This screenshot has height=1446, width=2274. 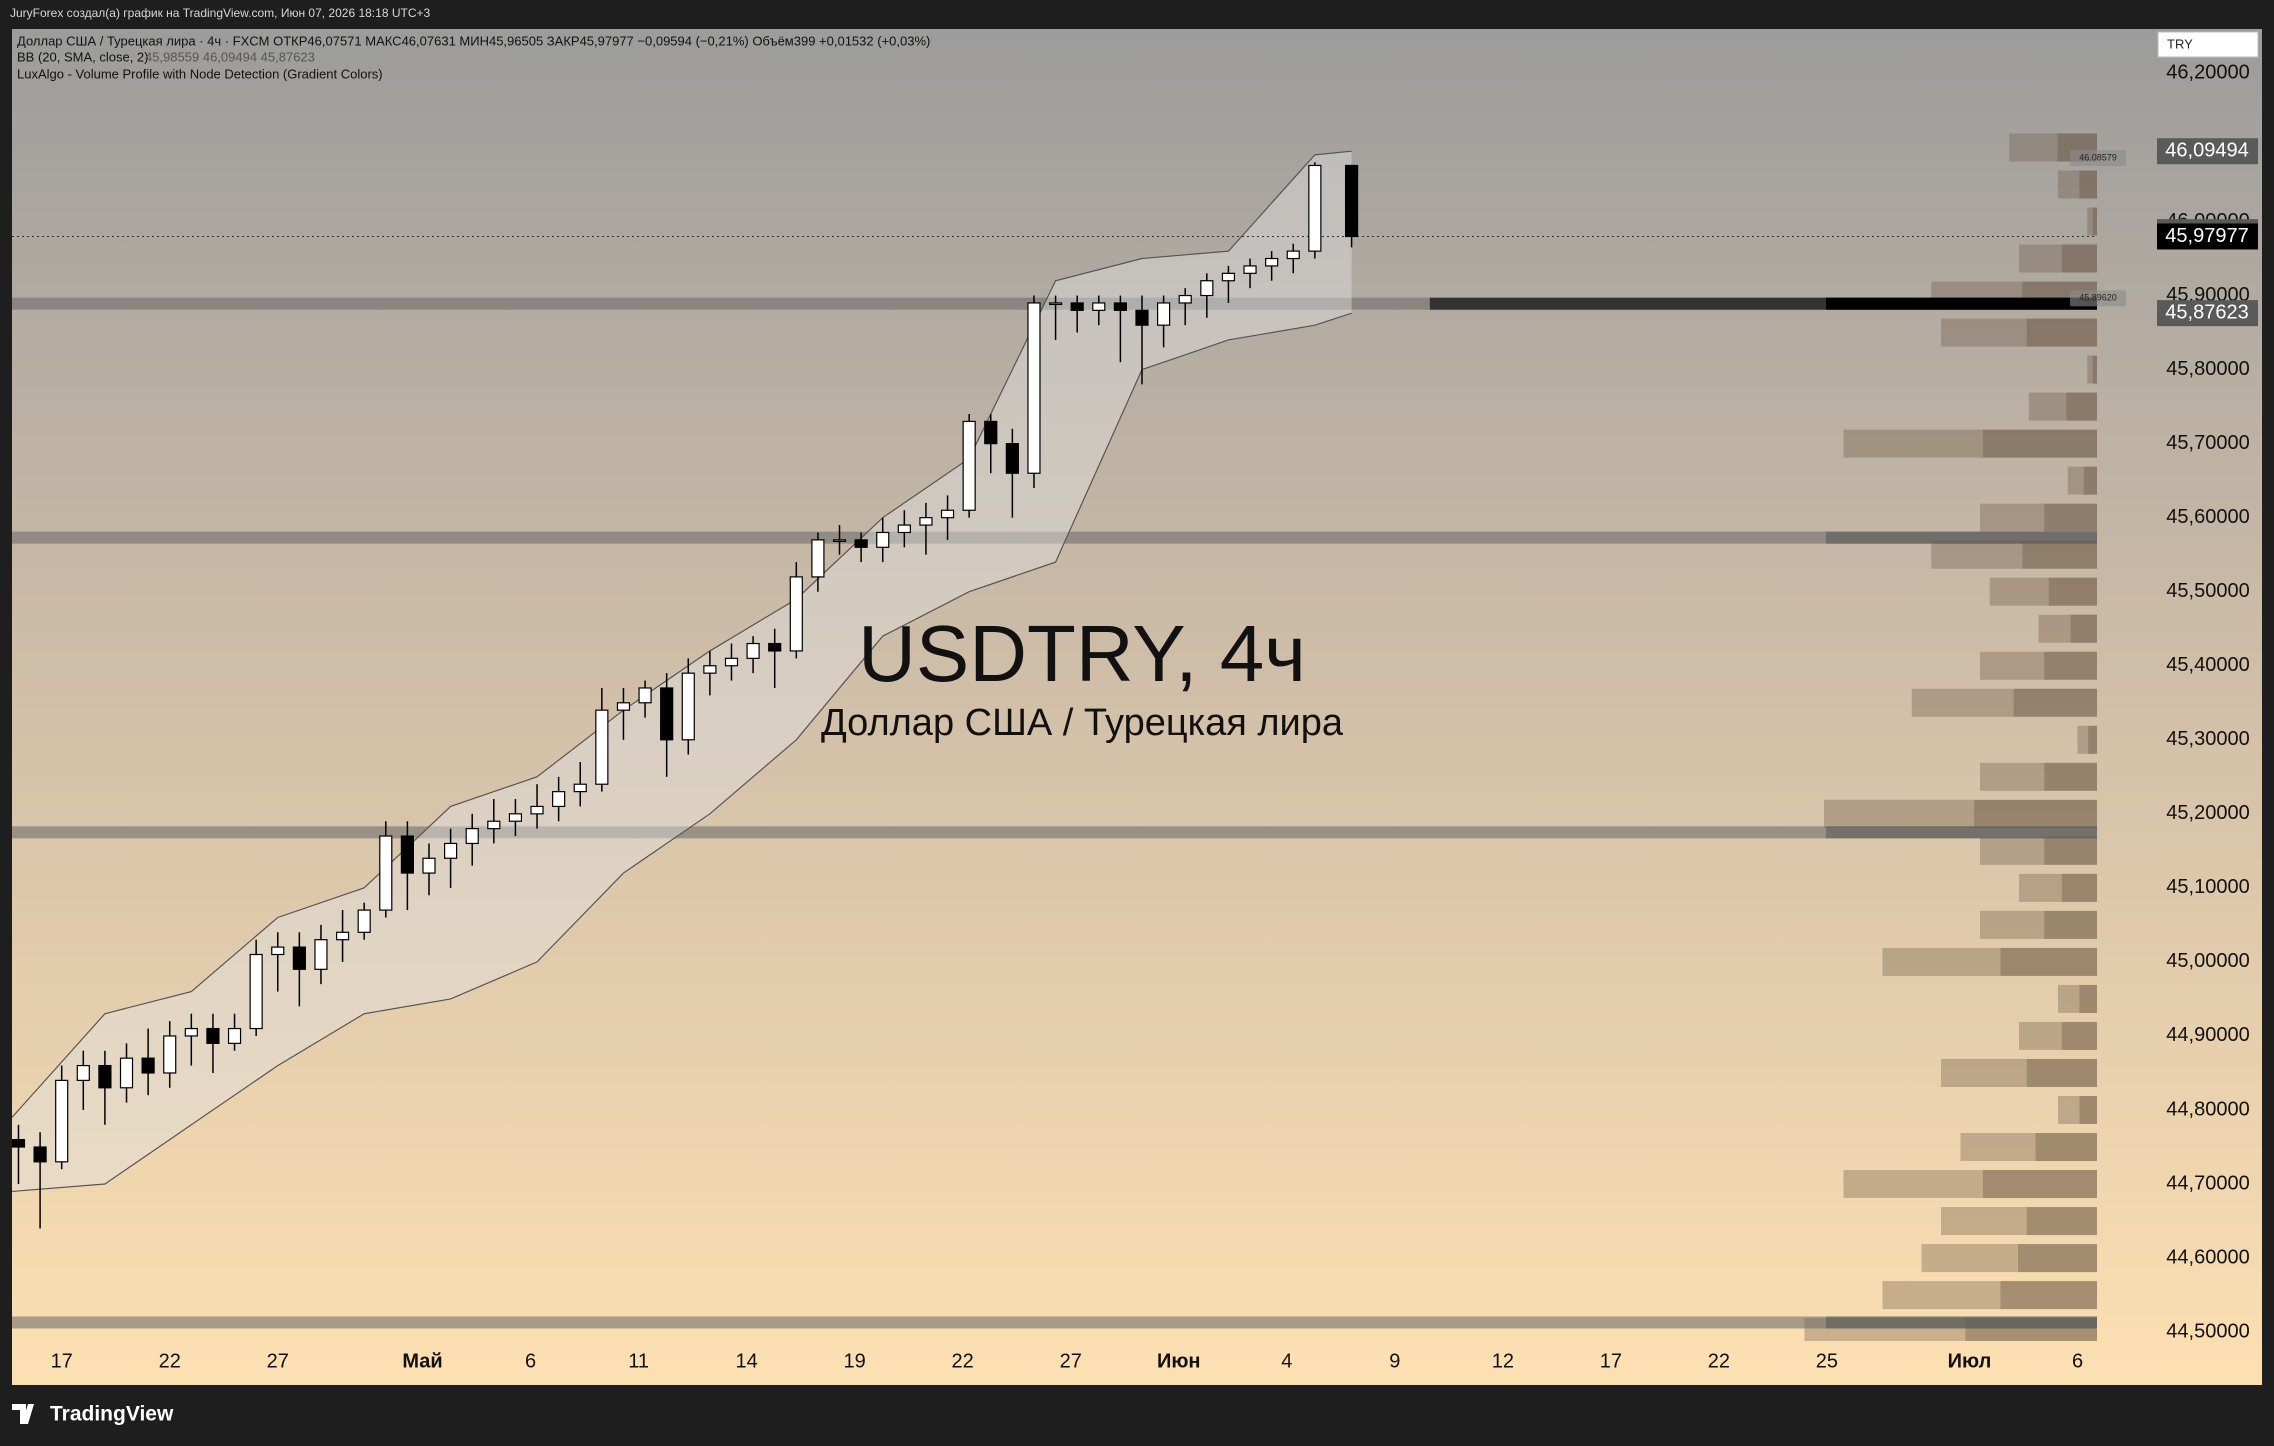 What do you see at coordinates (963, 1361) in the screenshot?
I see `x-tick-label: 22` at bounding box center [963, 1361].